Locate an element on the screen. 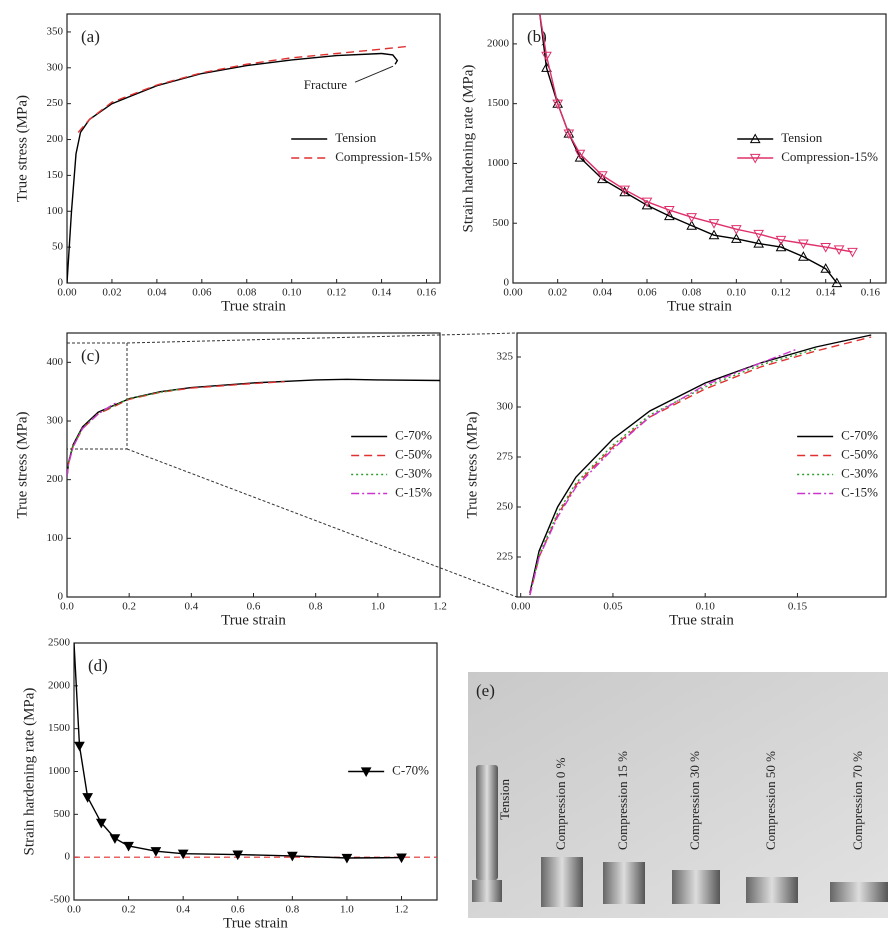 The height and width of the screenshot is (937, 888). x-tick-label: 0.0 is located at coordinates (74, 910).